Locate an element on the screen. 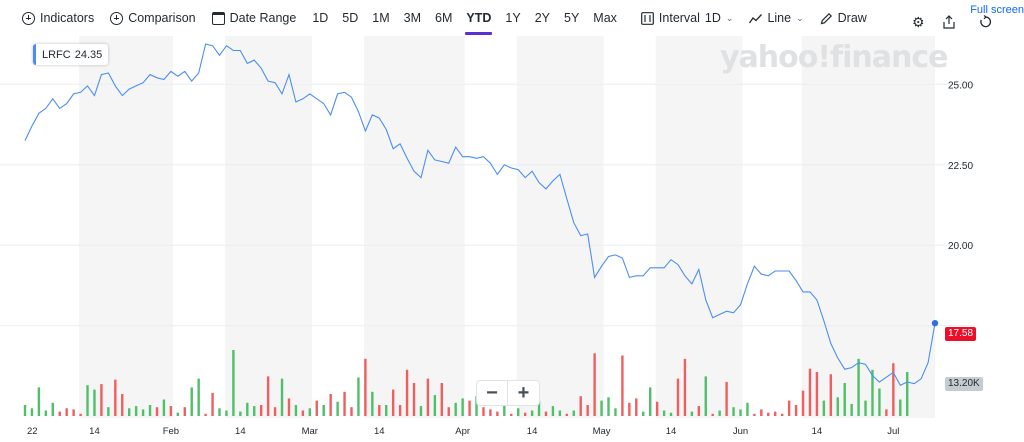 The image size is (1024, 442). toolbar-right: Full screen ⚙ is located at coordinates (964, 17).